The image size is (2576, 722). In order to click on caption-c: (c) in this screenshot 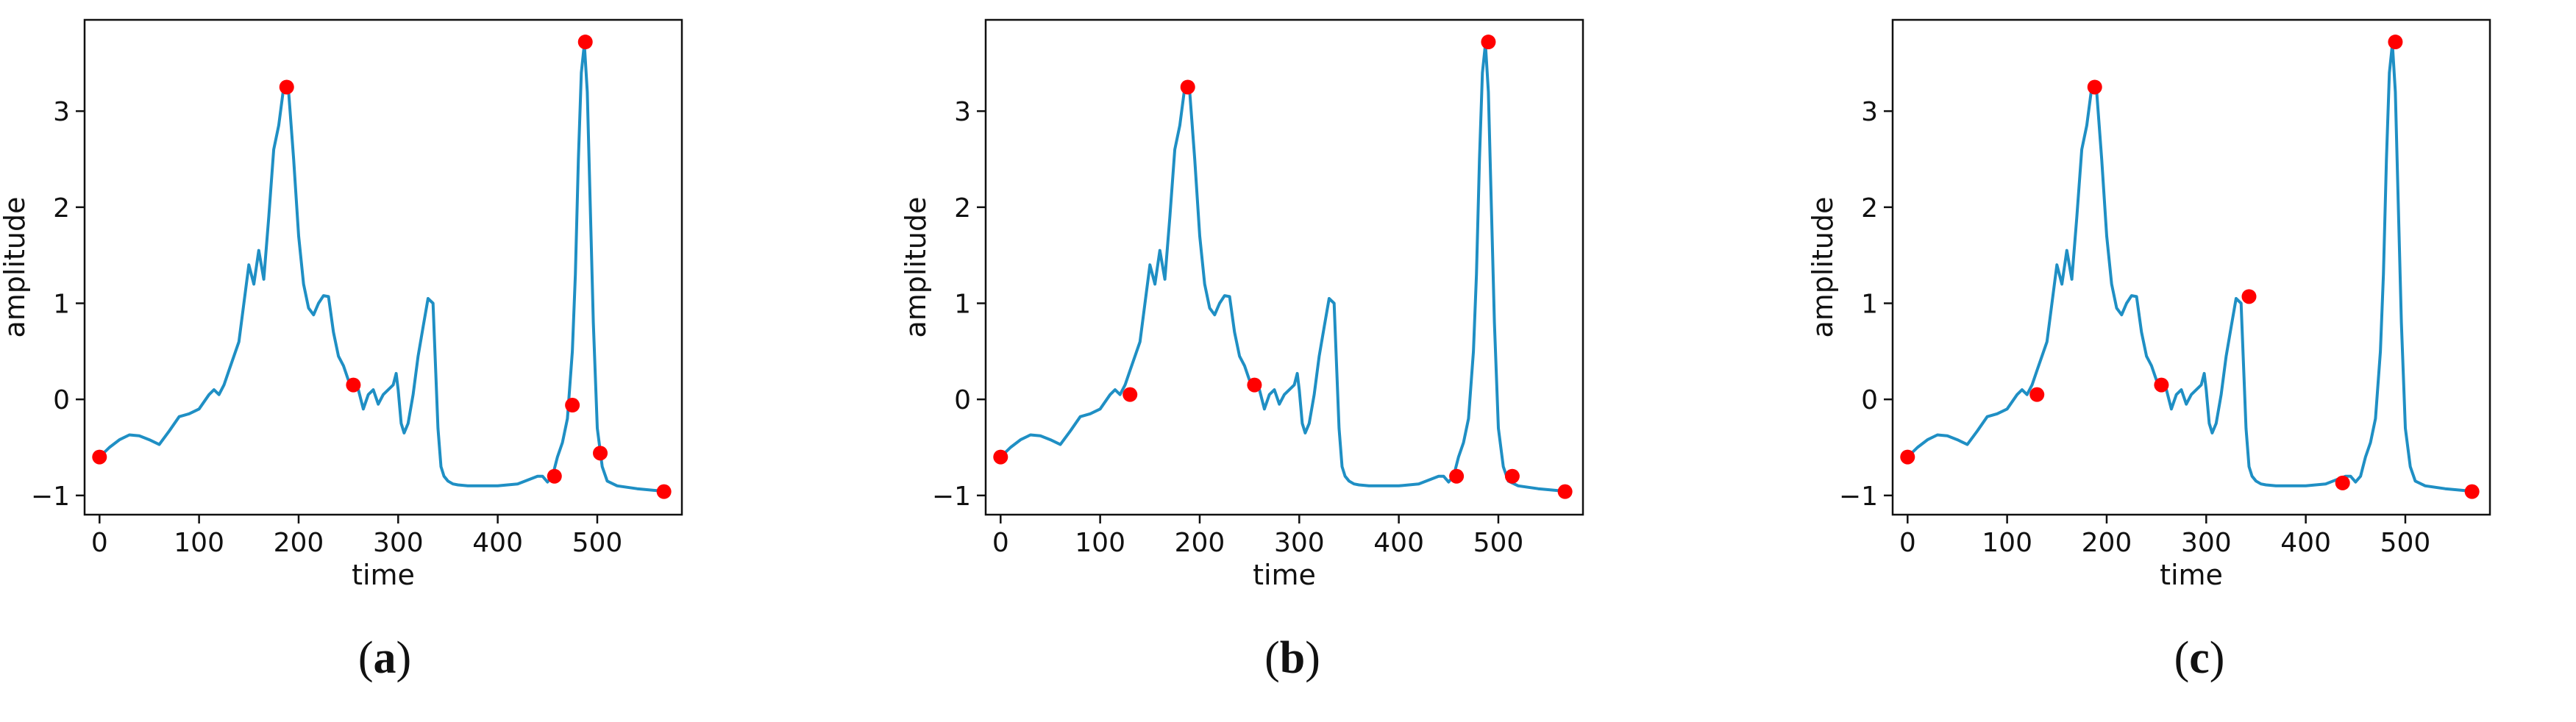, I will do `click(2199, 658)`.